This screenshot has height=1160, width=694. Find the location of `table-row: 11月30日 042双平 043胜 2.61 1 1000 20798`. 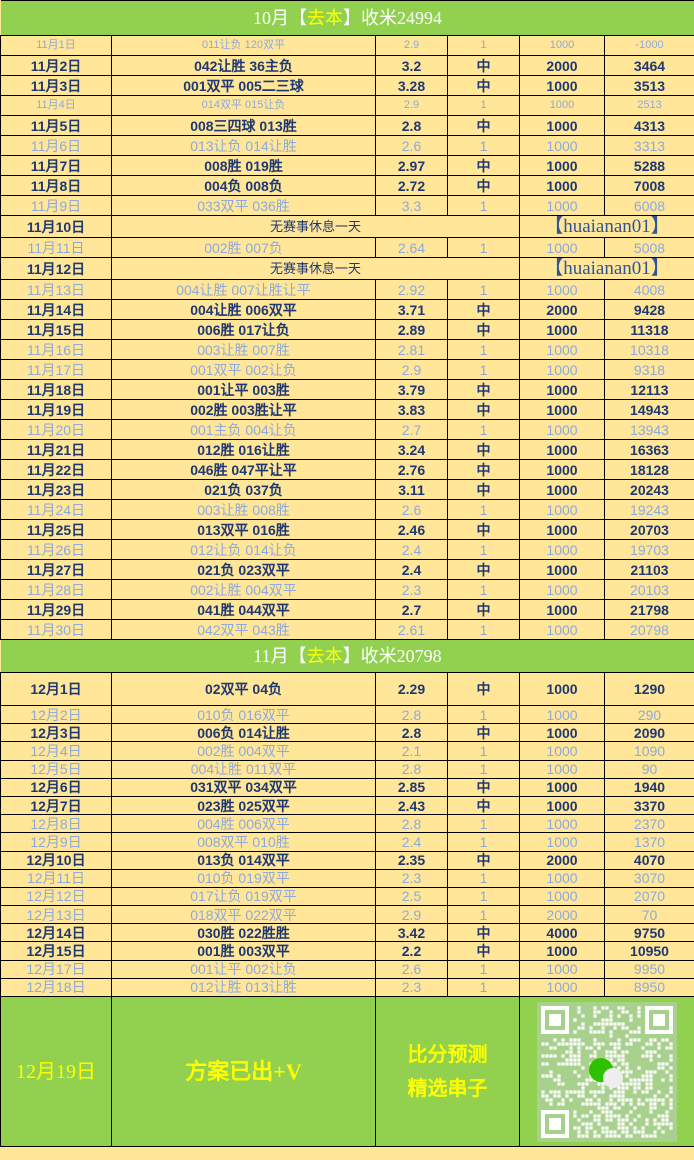

table-row: 11月30日 042双平 043胜 2.61 1 1000 20798 is located at coordinates (347, 629).